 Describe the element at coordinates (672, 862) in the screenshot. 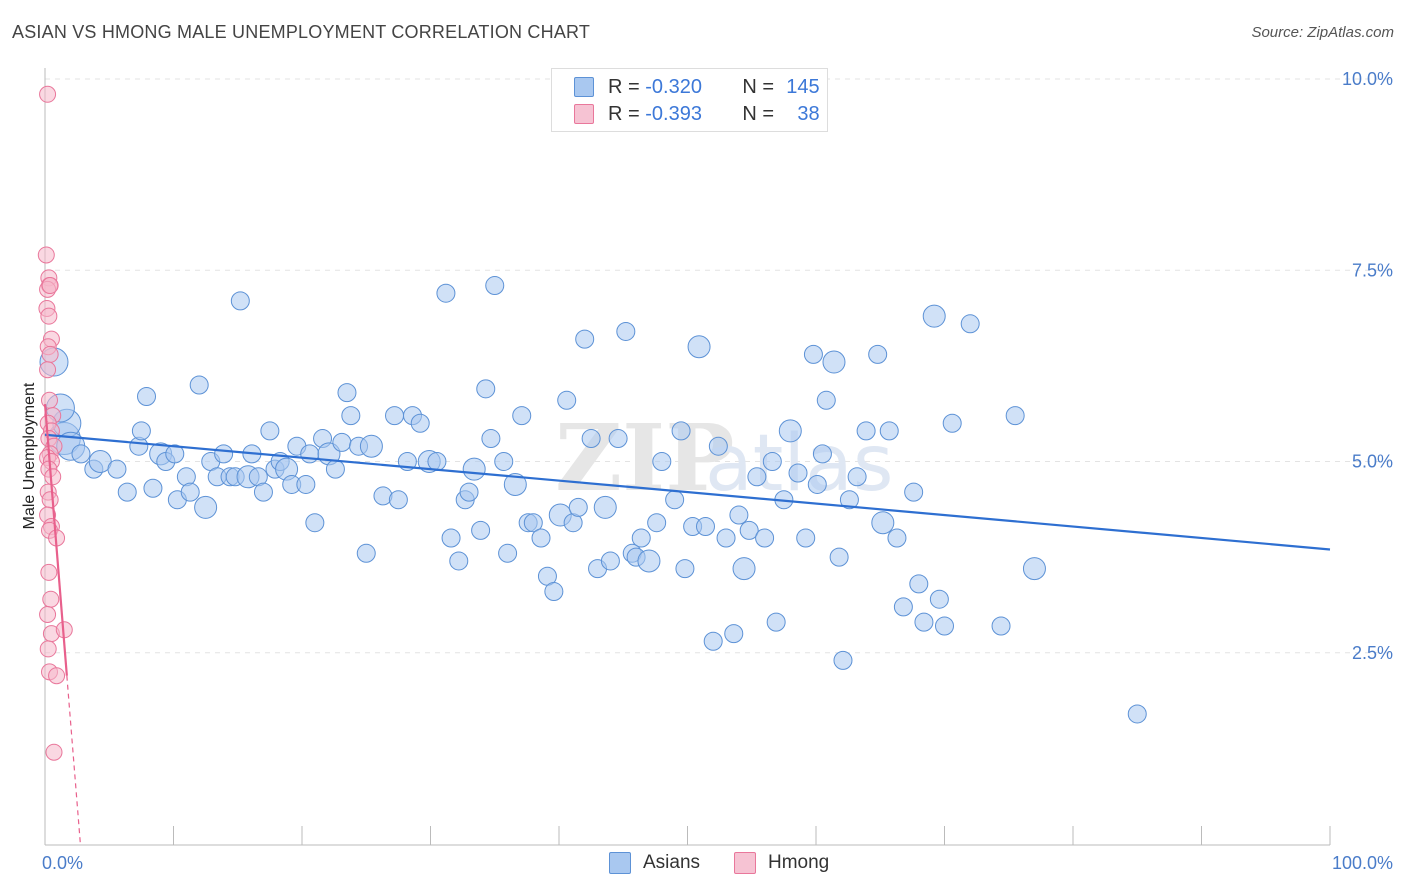

I see `legend-label-asians: Asians` at that location.